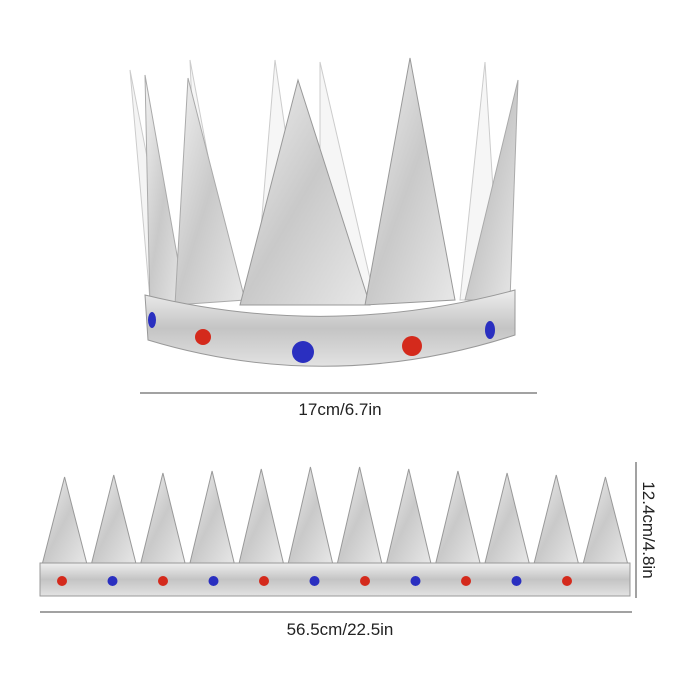 The height and width of the screenshot is (700, 700). Describe the element at coordinates (648, 530) in the screenshot. I see `height-label: 12.4cm/4.8in` at that location.